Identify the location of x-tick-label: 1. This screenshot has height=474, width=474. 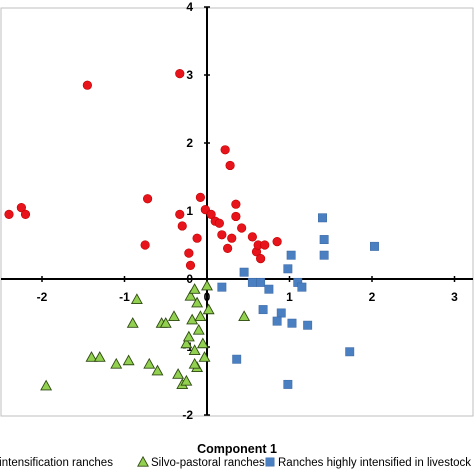
(289, 297).